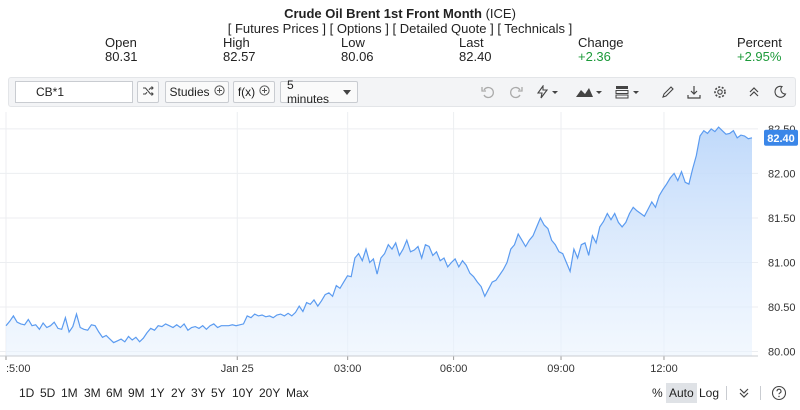 The width and height of the screenshot is (800, 410). Describe the element at coordinates (237, 368) in the screenshot. I see `x-tick-label: Jan 25` at that location.